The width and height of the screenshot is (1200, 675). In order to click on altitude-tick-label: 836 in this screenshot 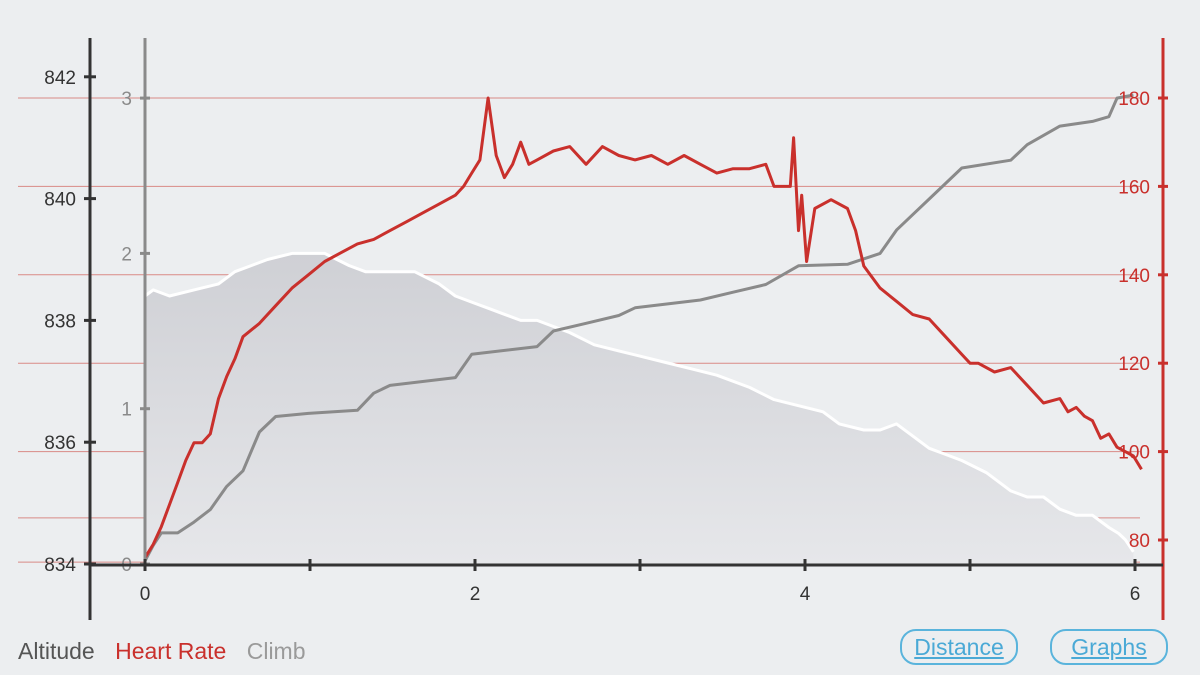, I will do `click(60, 443)`.